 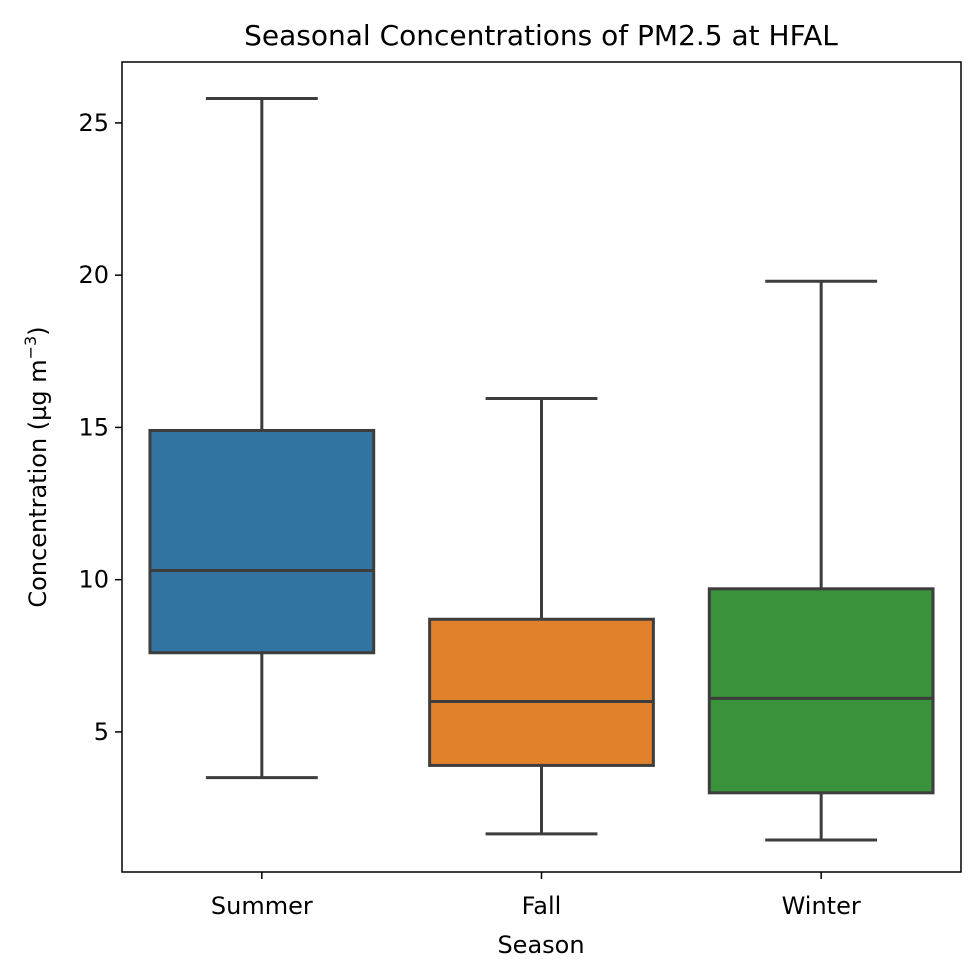 I want to click on y-tick-label: 20, so click(x=93, y=275).